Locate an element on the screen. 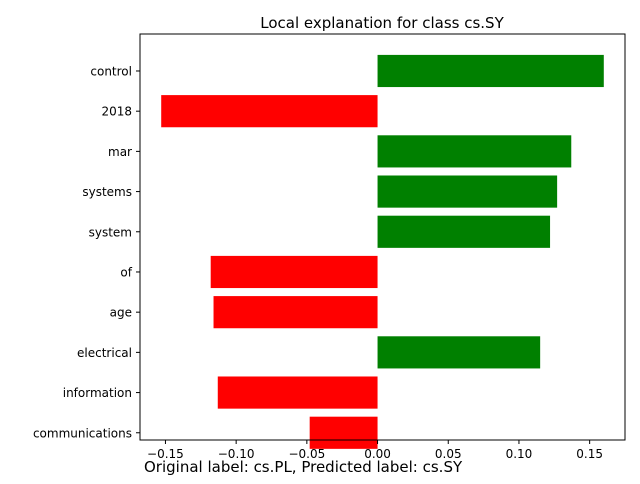 The width and height of the screenshot is (640, 484). x-tick-labels: −0.15 −0.10 −0.05 0.00 0.05 0.10 0.15 is located at coordinates (375, 450).